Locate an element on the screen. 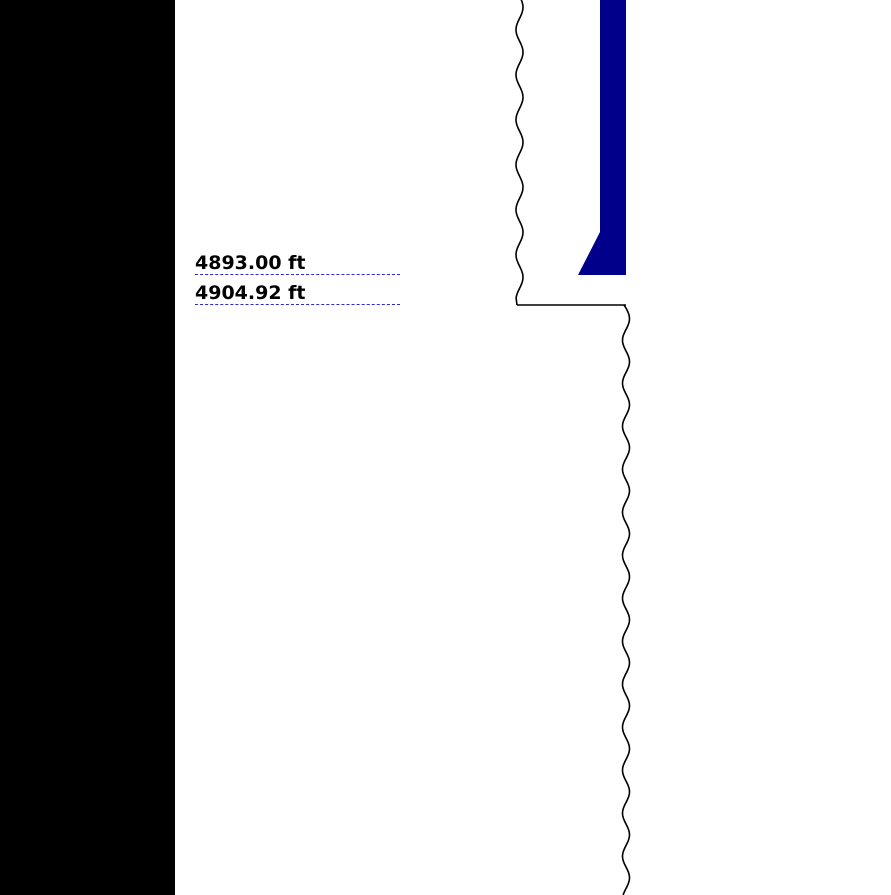 This screenshot has width=891, height=895. casing-pipe is located at coordinates (602, 137).